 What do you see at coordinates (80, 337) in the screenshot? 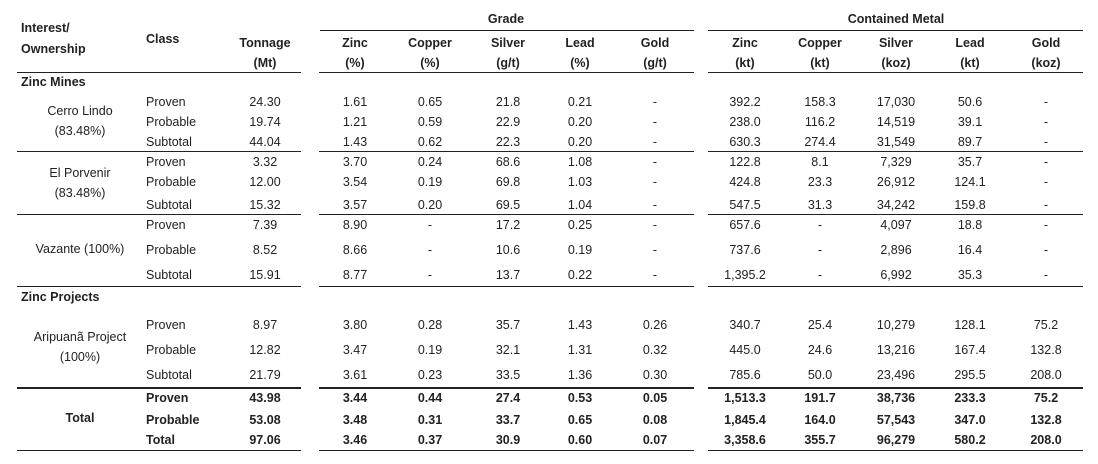
I see `group-name: Aripuanã Project` at bounding box center [80, 337].